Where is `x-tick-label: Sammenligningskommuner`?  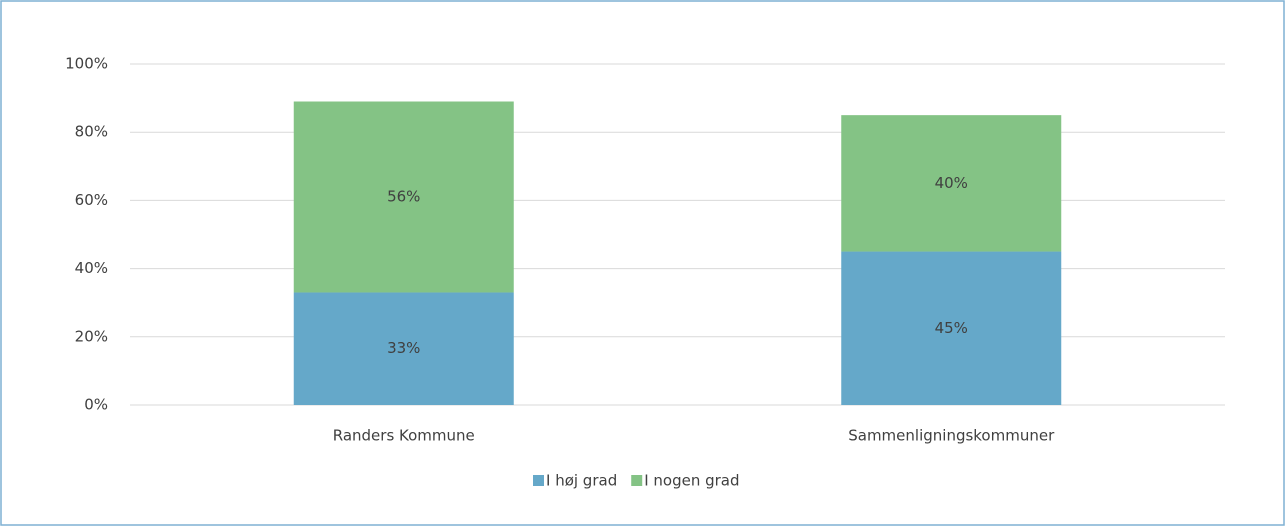
x-tick-label: Sammenligningskommuner is located at coordinates (951, 436).